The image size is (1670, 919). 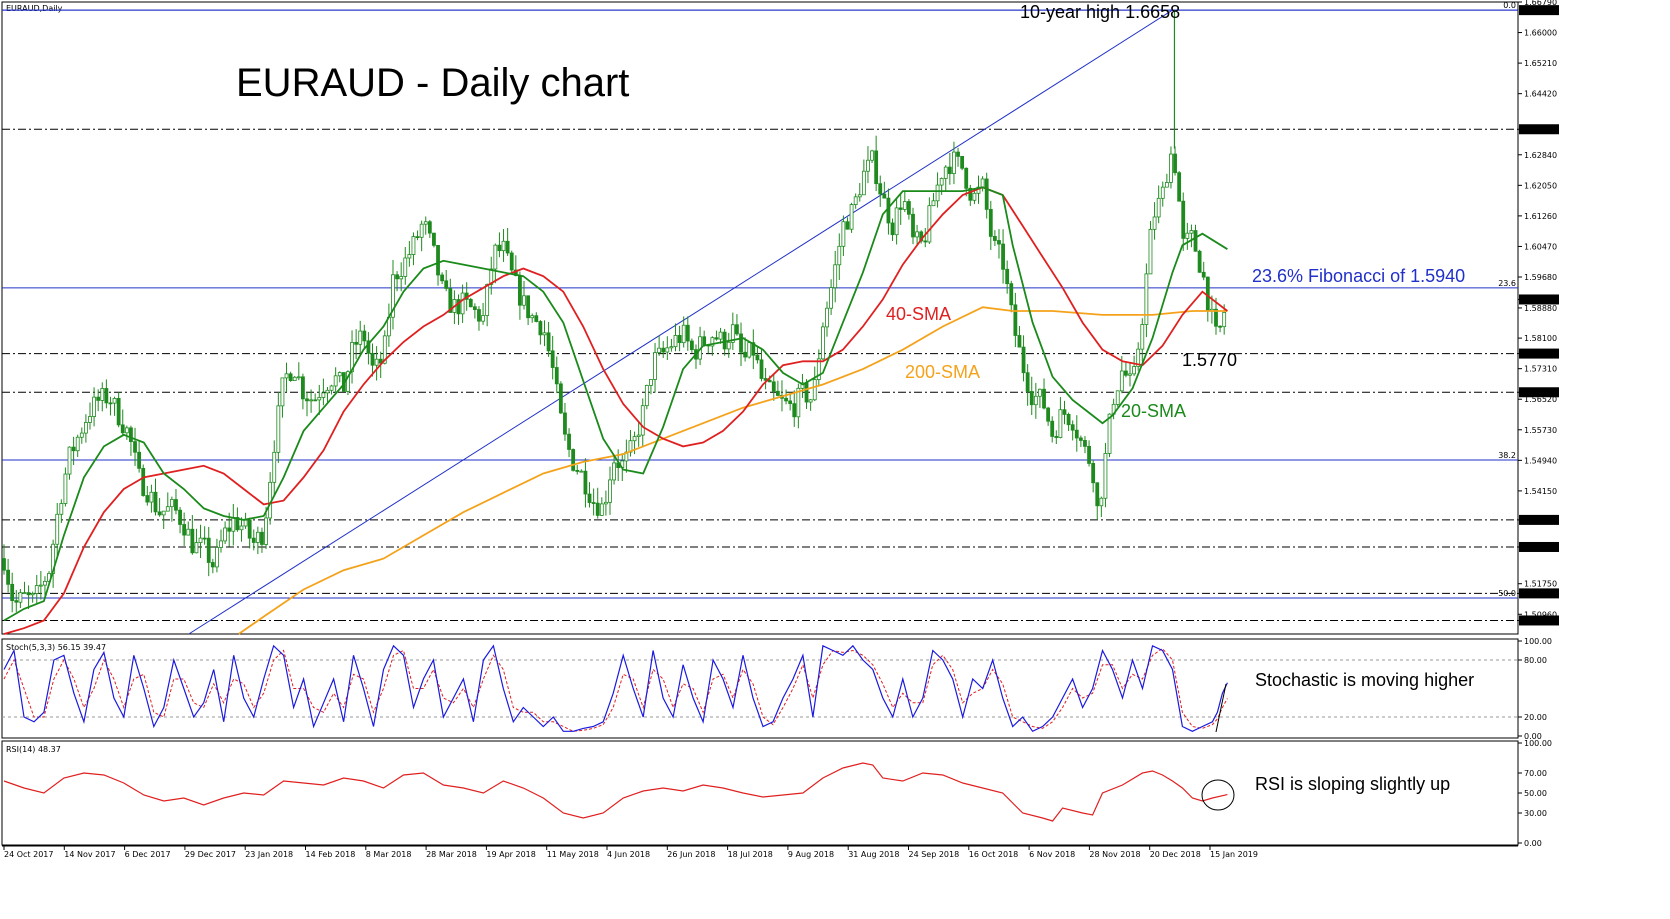 What do you see at coordinates (1153, 411) in the screenshot?
I see `annotation-20-sma: 20-SMA` at bounding box center [1153, 411].